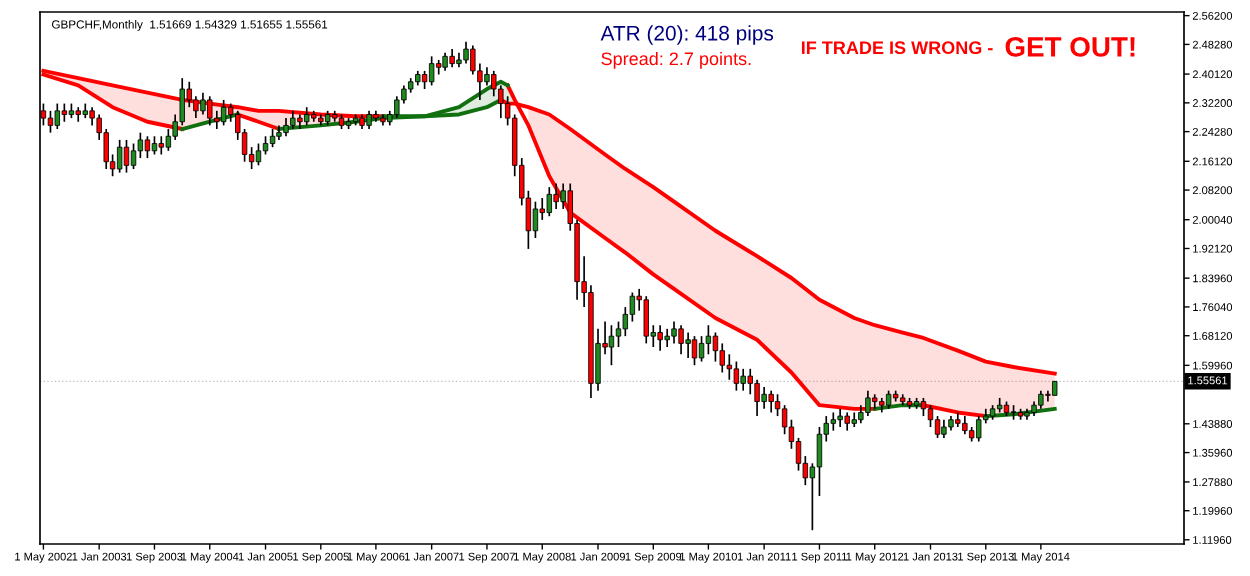 This screenshot has height=576, width=1250. What do you see at coordinates (676, 60) in the screenshot?
I see `annotation: Spread: 2.7 points.` at bounding box center [676, 60].